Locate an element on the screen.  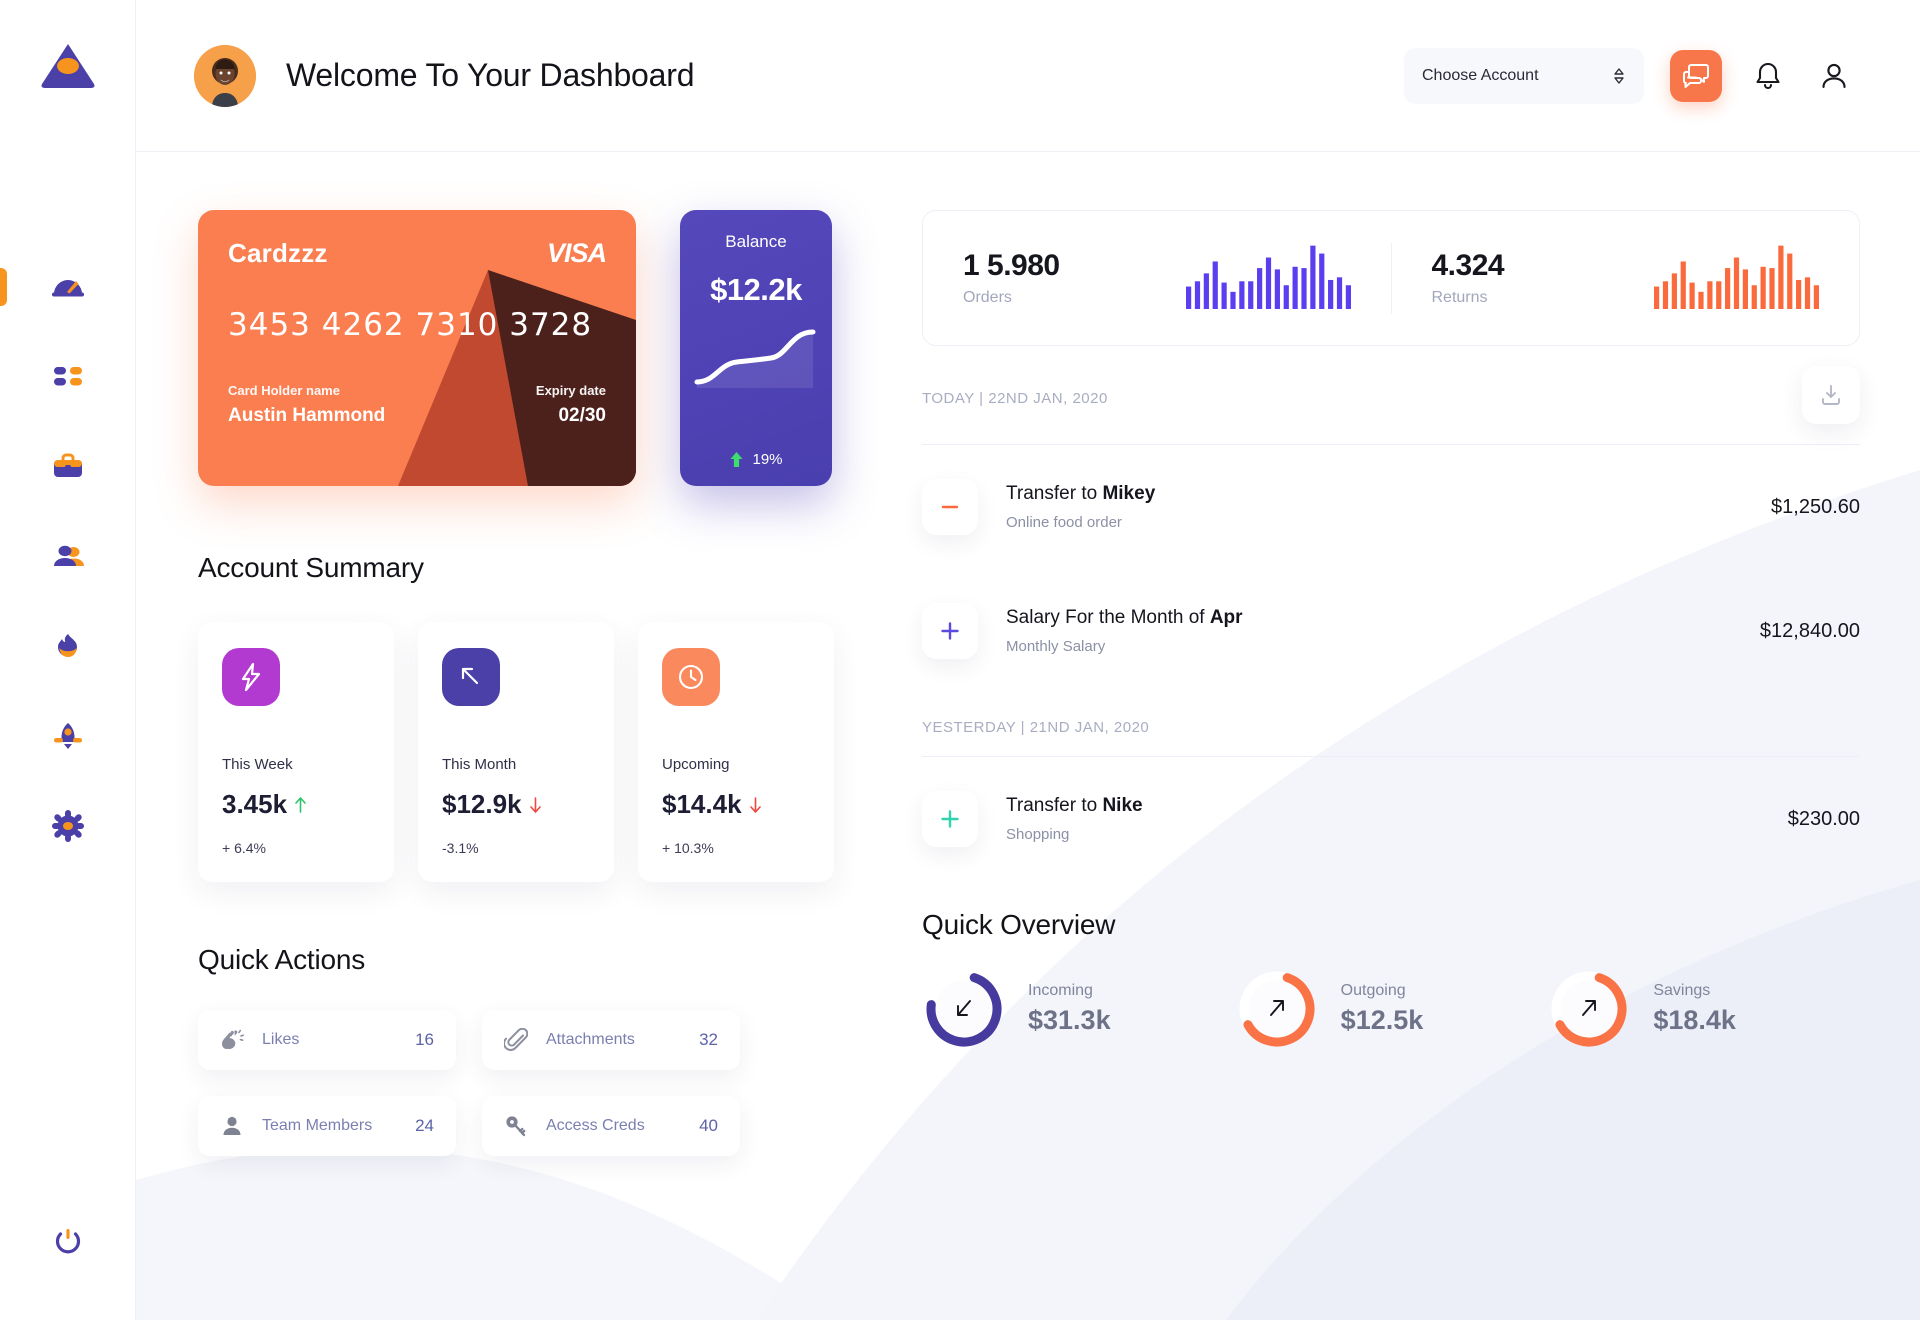
quick-overview-outgoing: Outgoing $12.5k is located at coordinates (1391, 1009).